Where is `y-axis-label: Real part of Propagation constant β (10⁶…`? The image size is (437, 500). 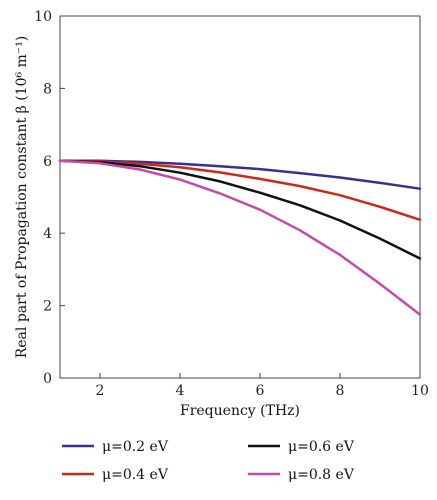
y-axis-label: Real part of Propagation constant β (10⁶… is located at coordinates (22, 197).